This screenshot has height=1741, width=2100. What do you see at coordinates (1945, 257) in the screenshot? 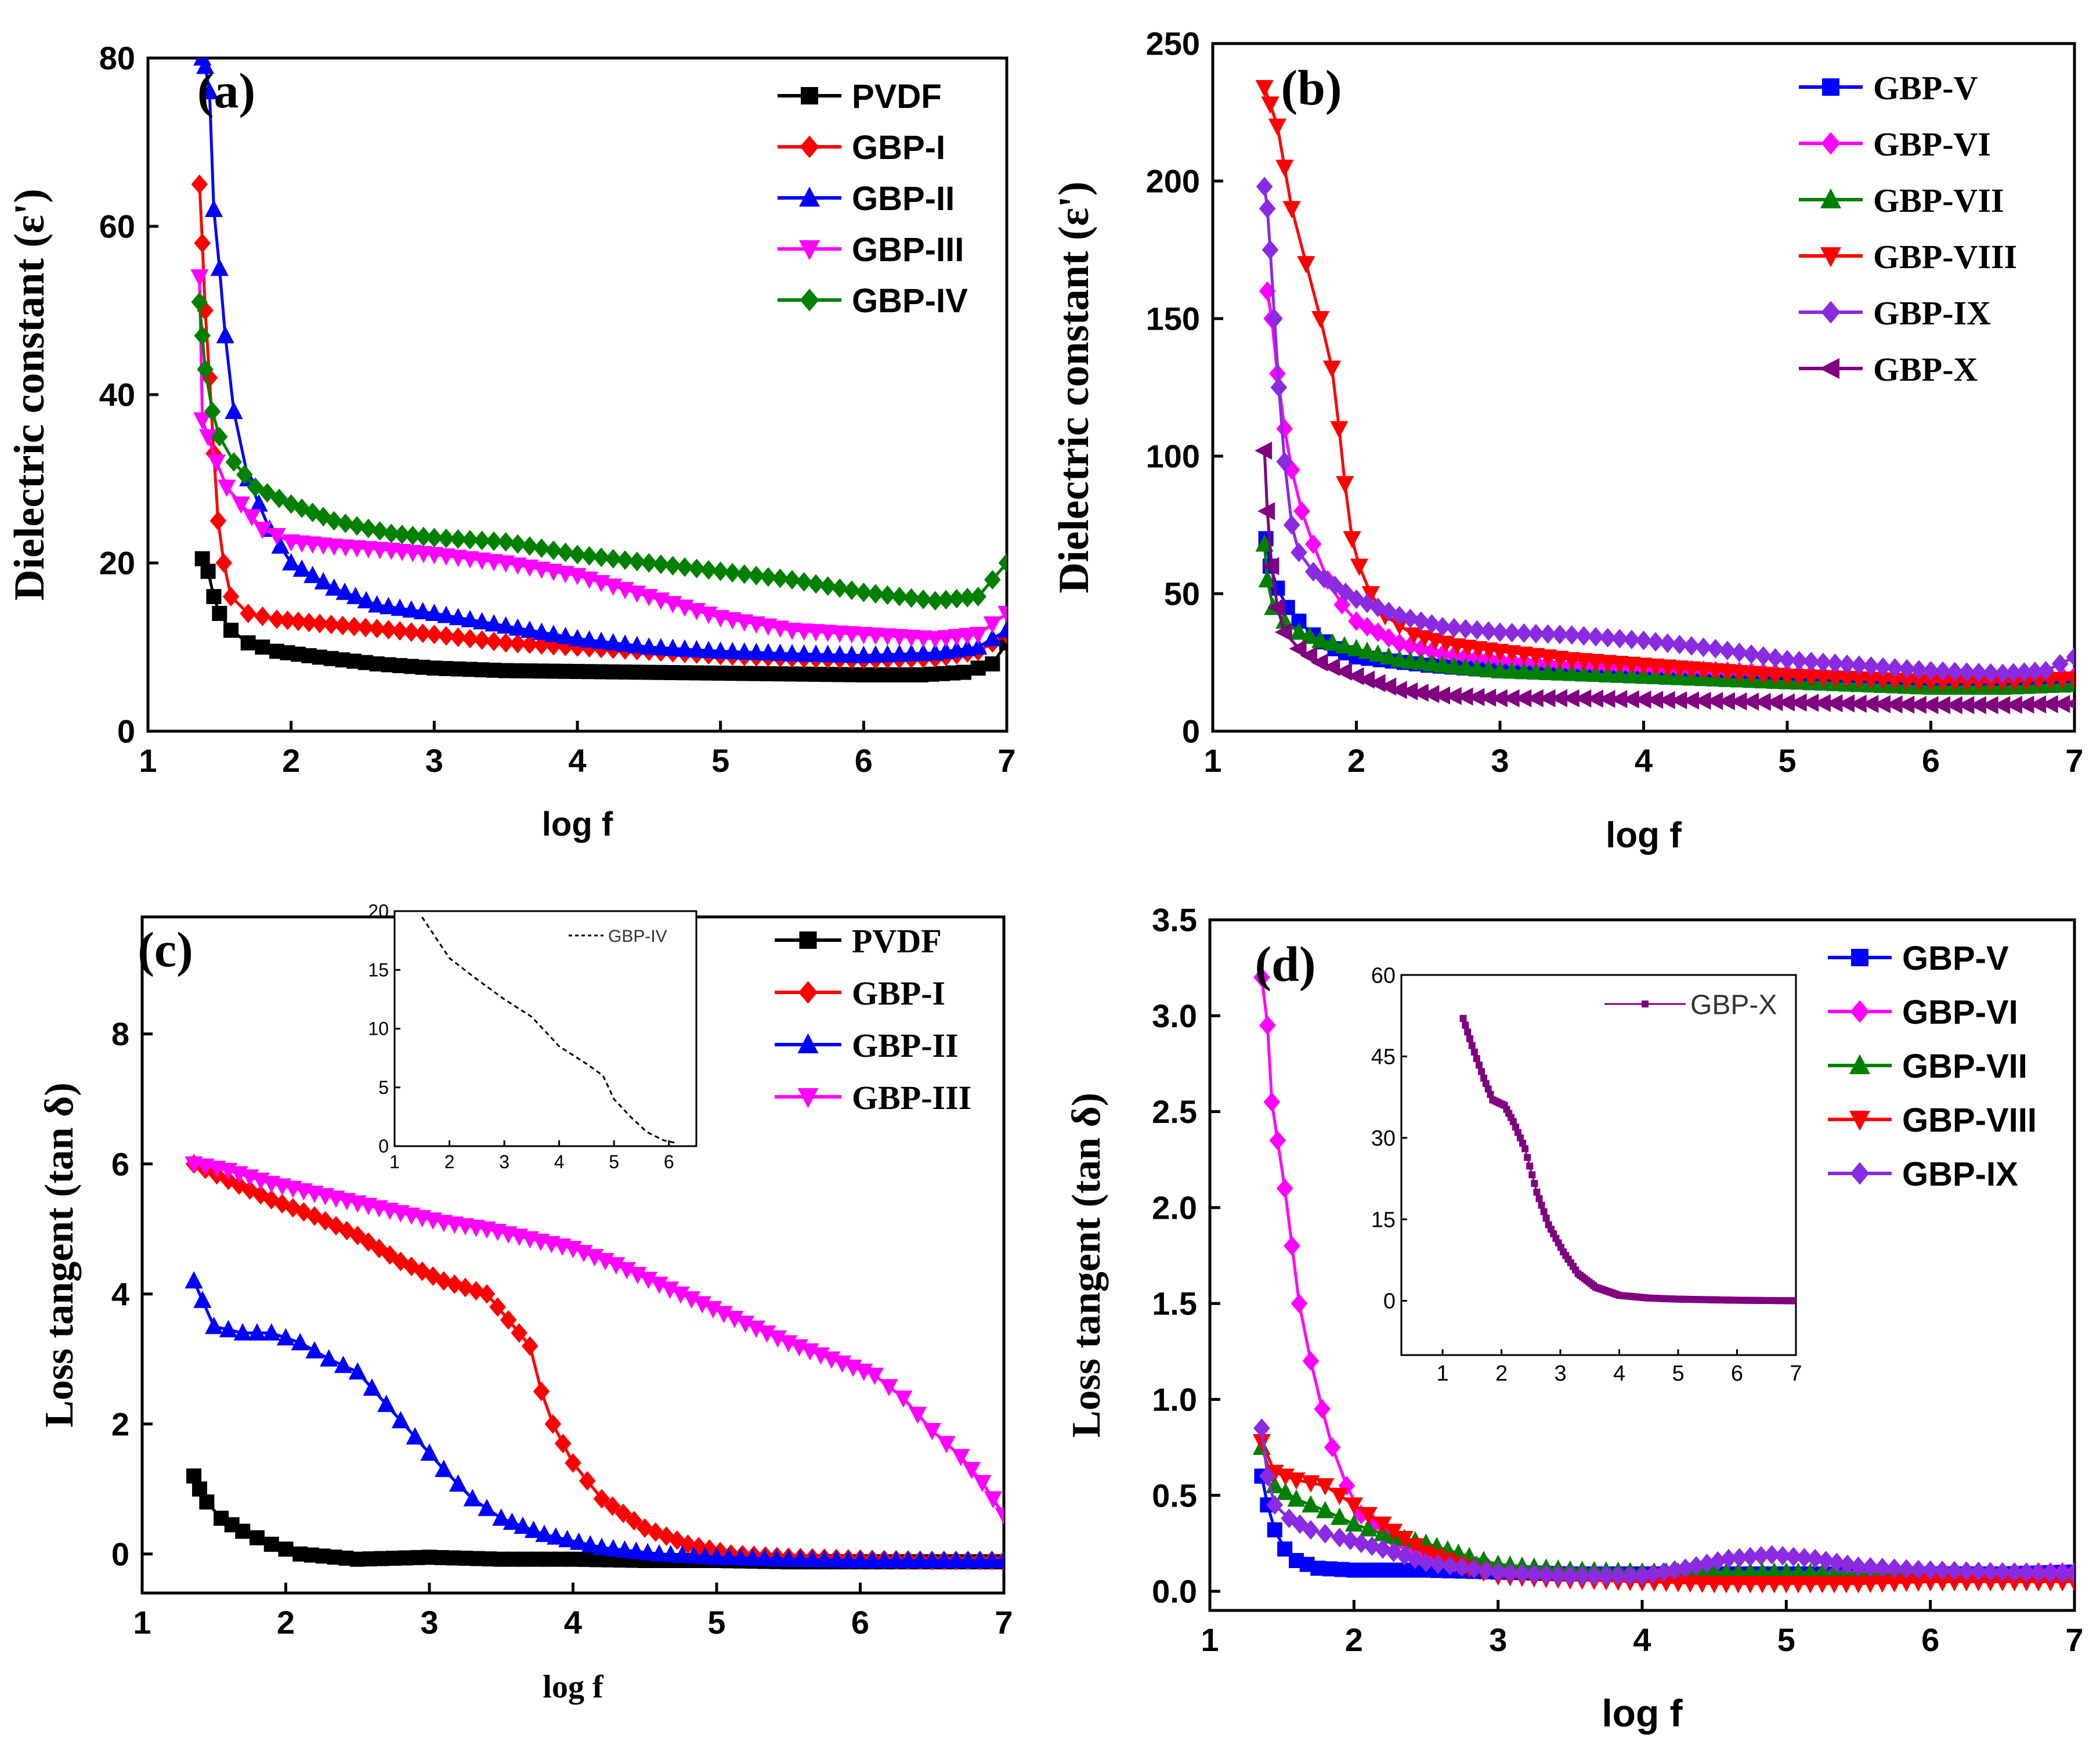
I see `legend-label-gbp-viii: GBP-VIII` at bounding box center [1945, 257].